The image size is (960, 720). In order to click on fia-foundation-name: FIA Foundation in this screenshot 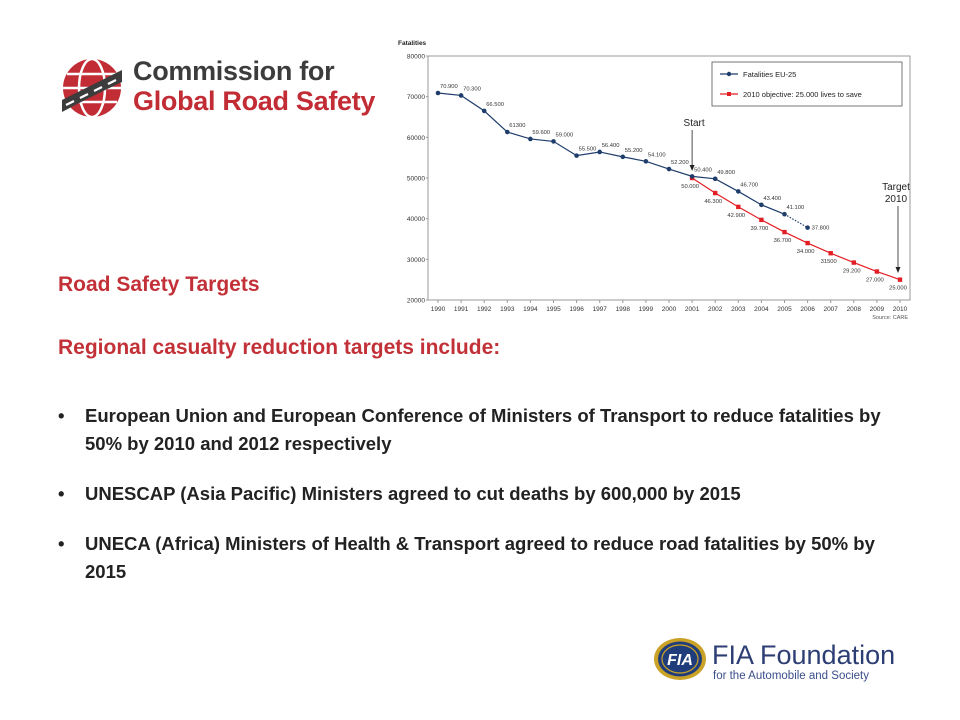, I will do `click(804, 655)`.